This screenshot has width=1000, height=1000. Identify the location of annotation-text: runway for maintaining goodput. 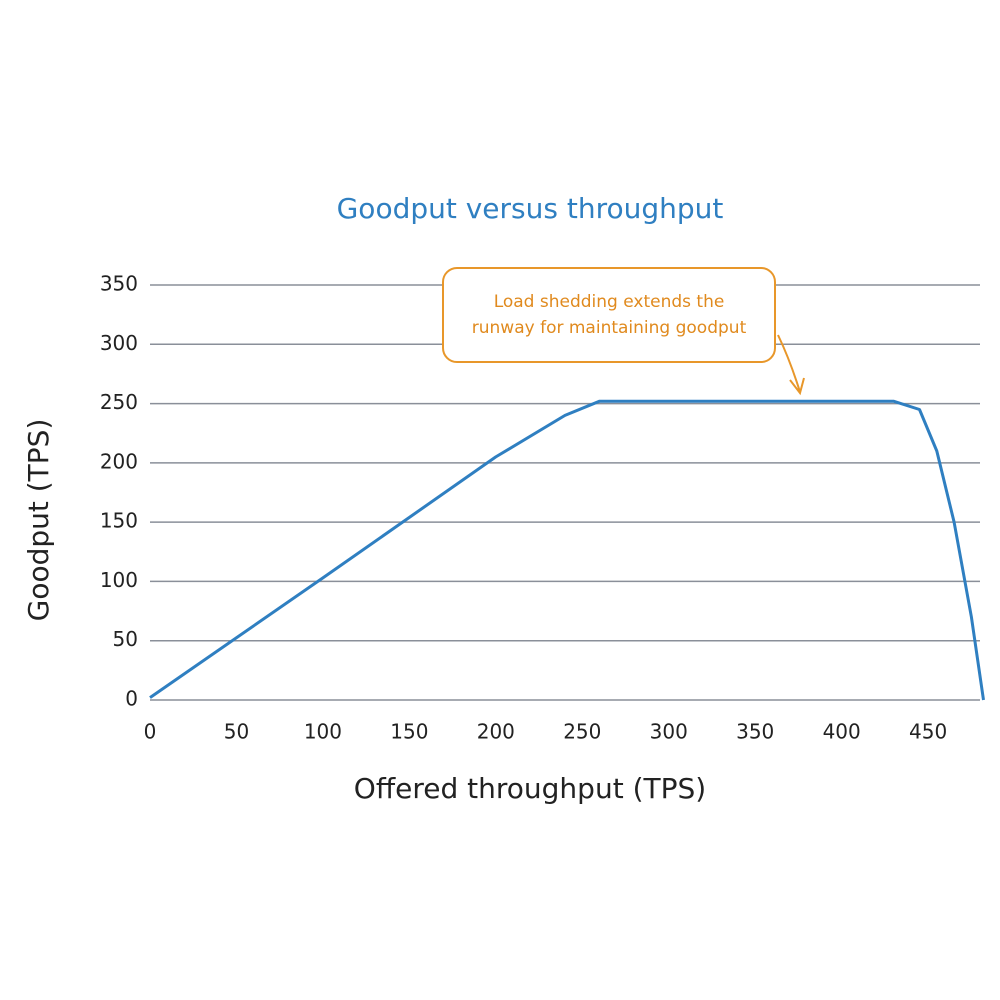
(609, 328).